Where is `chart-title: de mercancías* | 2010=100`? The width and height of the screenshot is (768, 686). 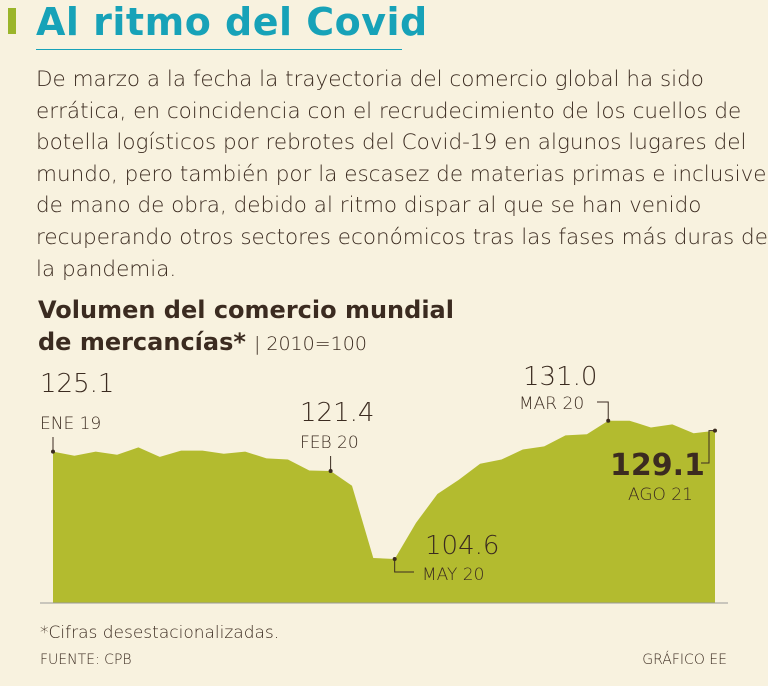
chart-title: de mercancías* | 2010=100 is located at coordinates (202, 342).